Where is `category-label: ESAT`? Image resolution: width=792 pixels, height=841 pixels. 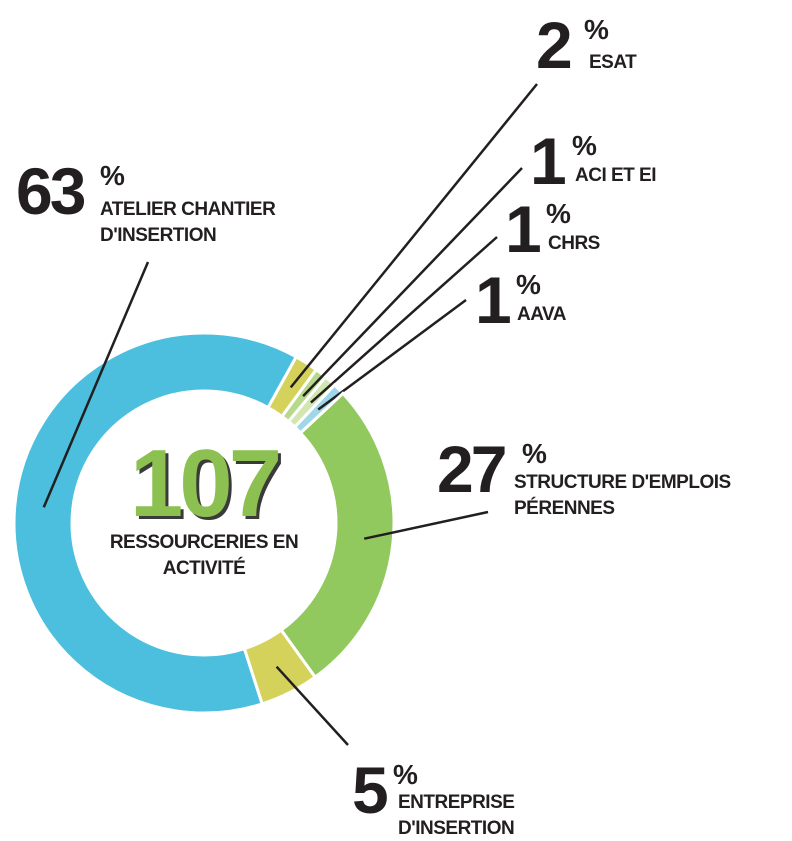
category-label: ESAT is located at coordinates (613, 62).